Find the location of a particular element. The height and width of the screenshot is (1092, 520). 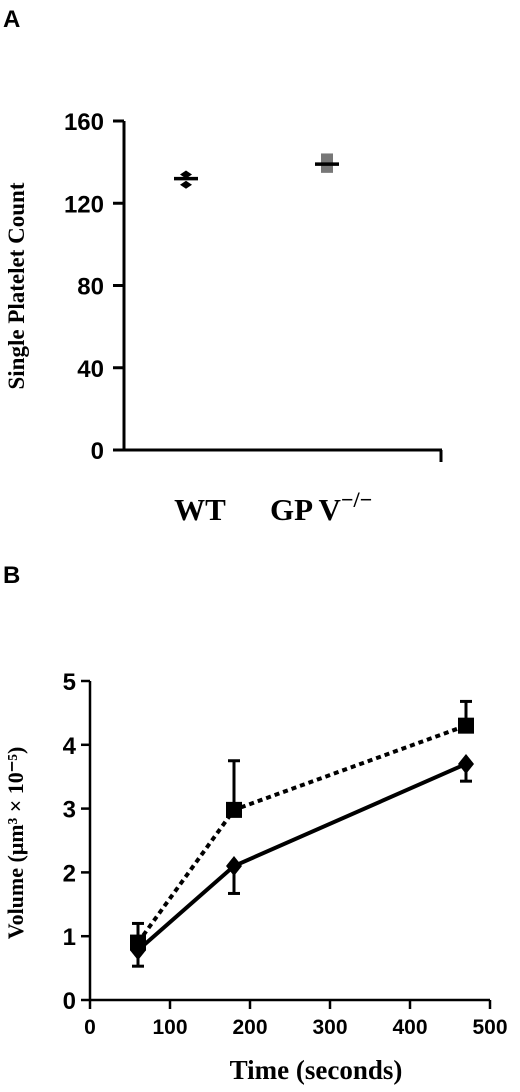

y-tick-label: 2 is located at coordinates (69, 873).